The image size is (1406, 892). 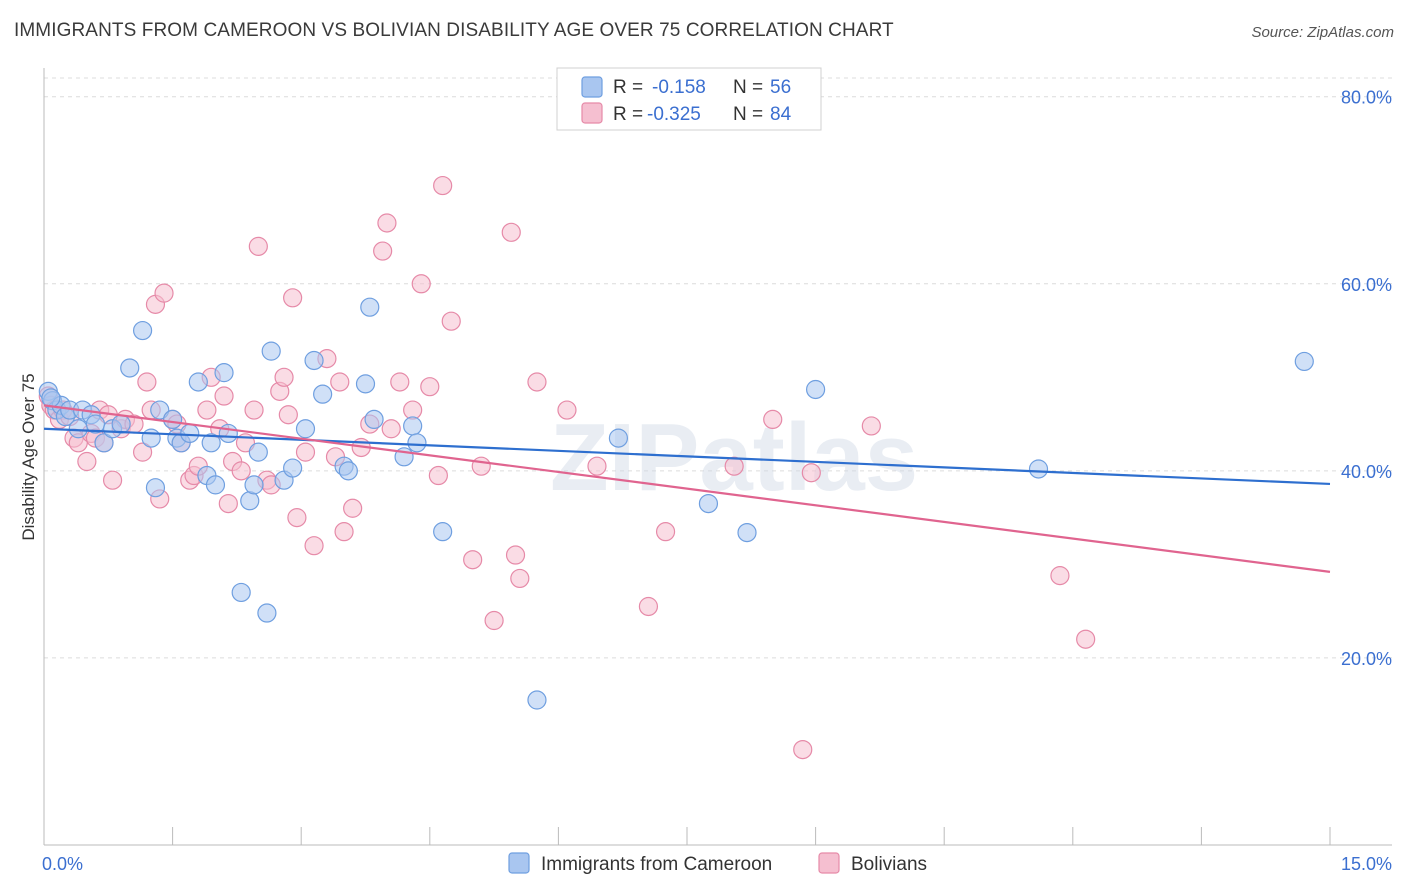 What do you see at coordinates (519, 863) in the screenshot?
I see `legend-swatch-cameroon` at bounding box center [519, 863].